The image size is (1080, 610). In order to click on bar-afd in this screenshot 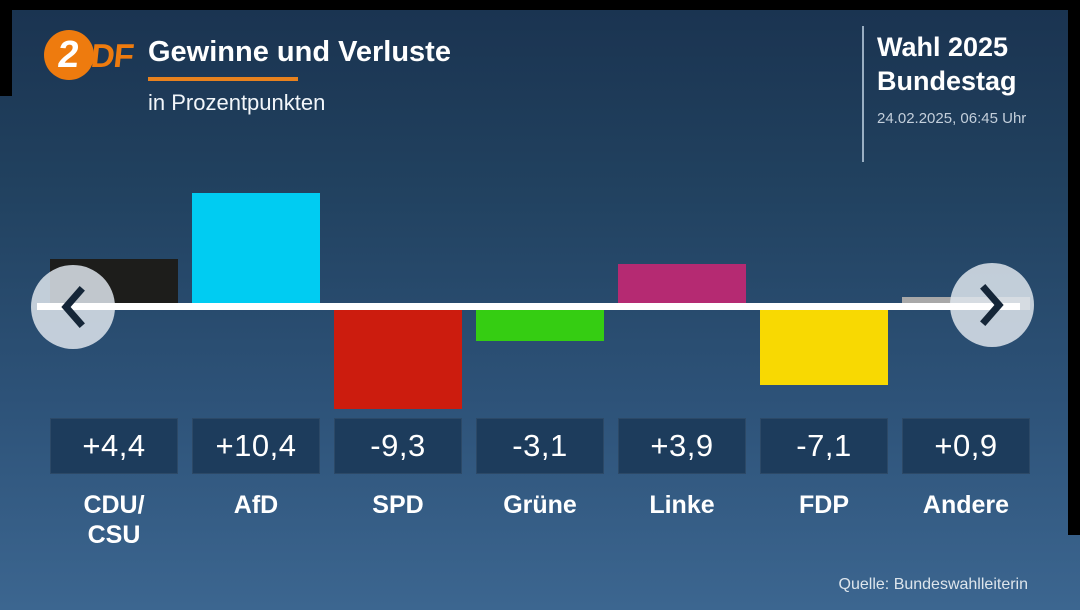, I will do `click(256, 251)`.